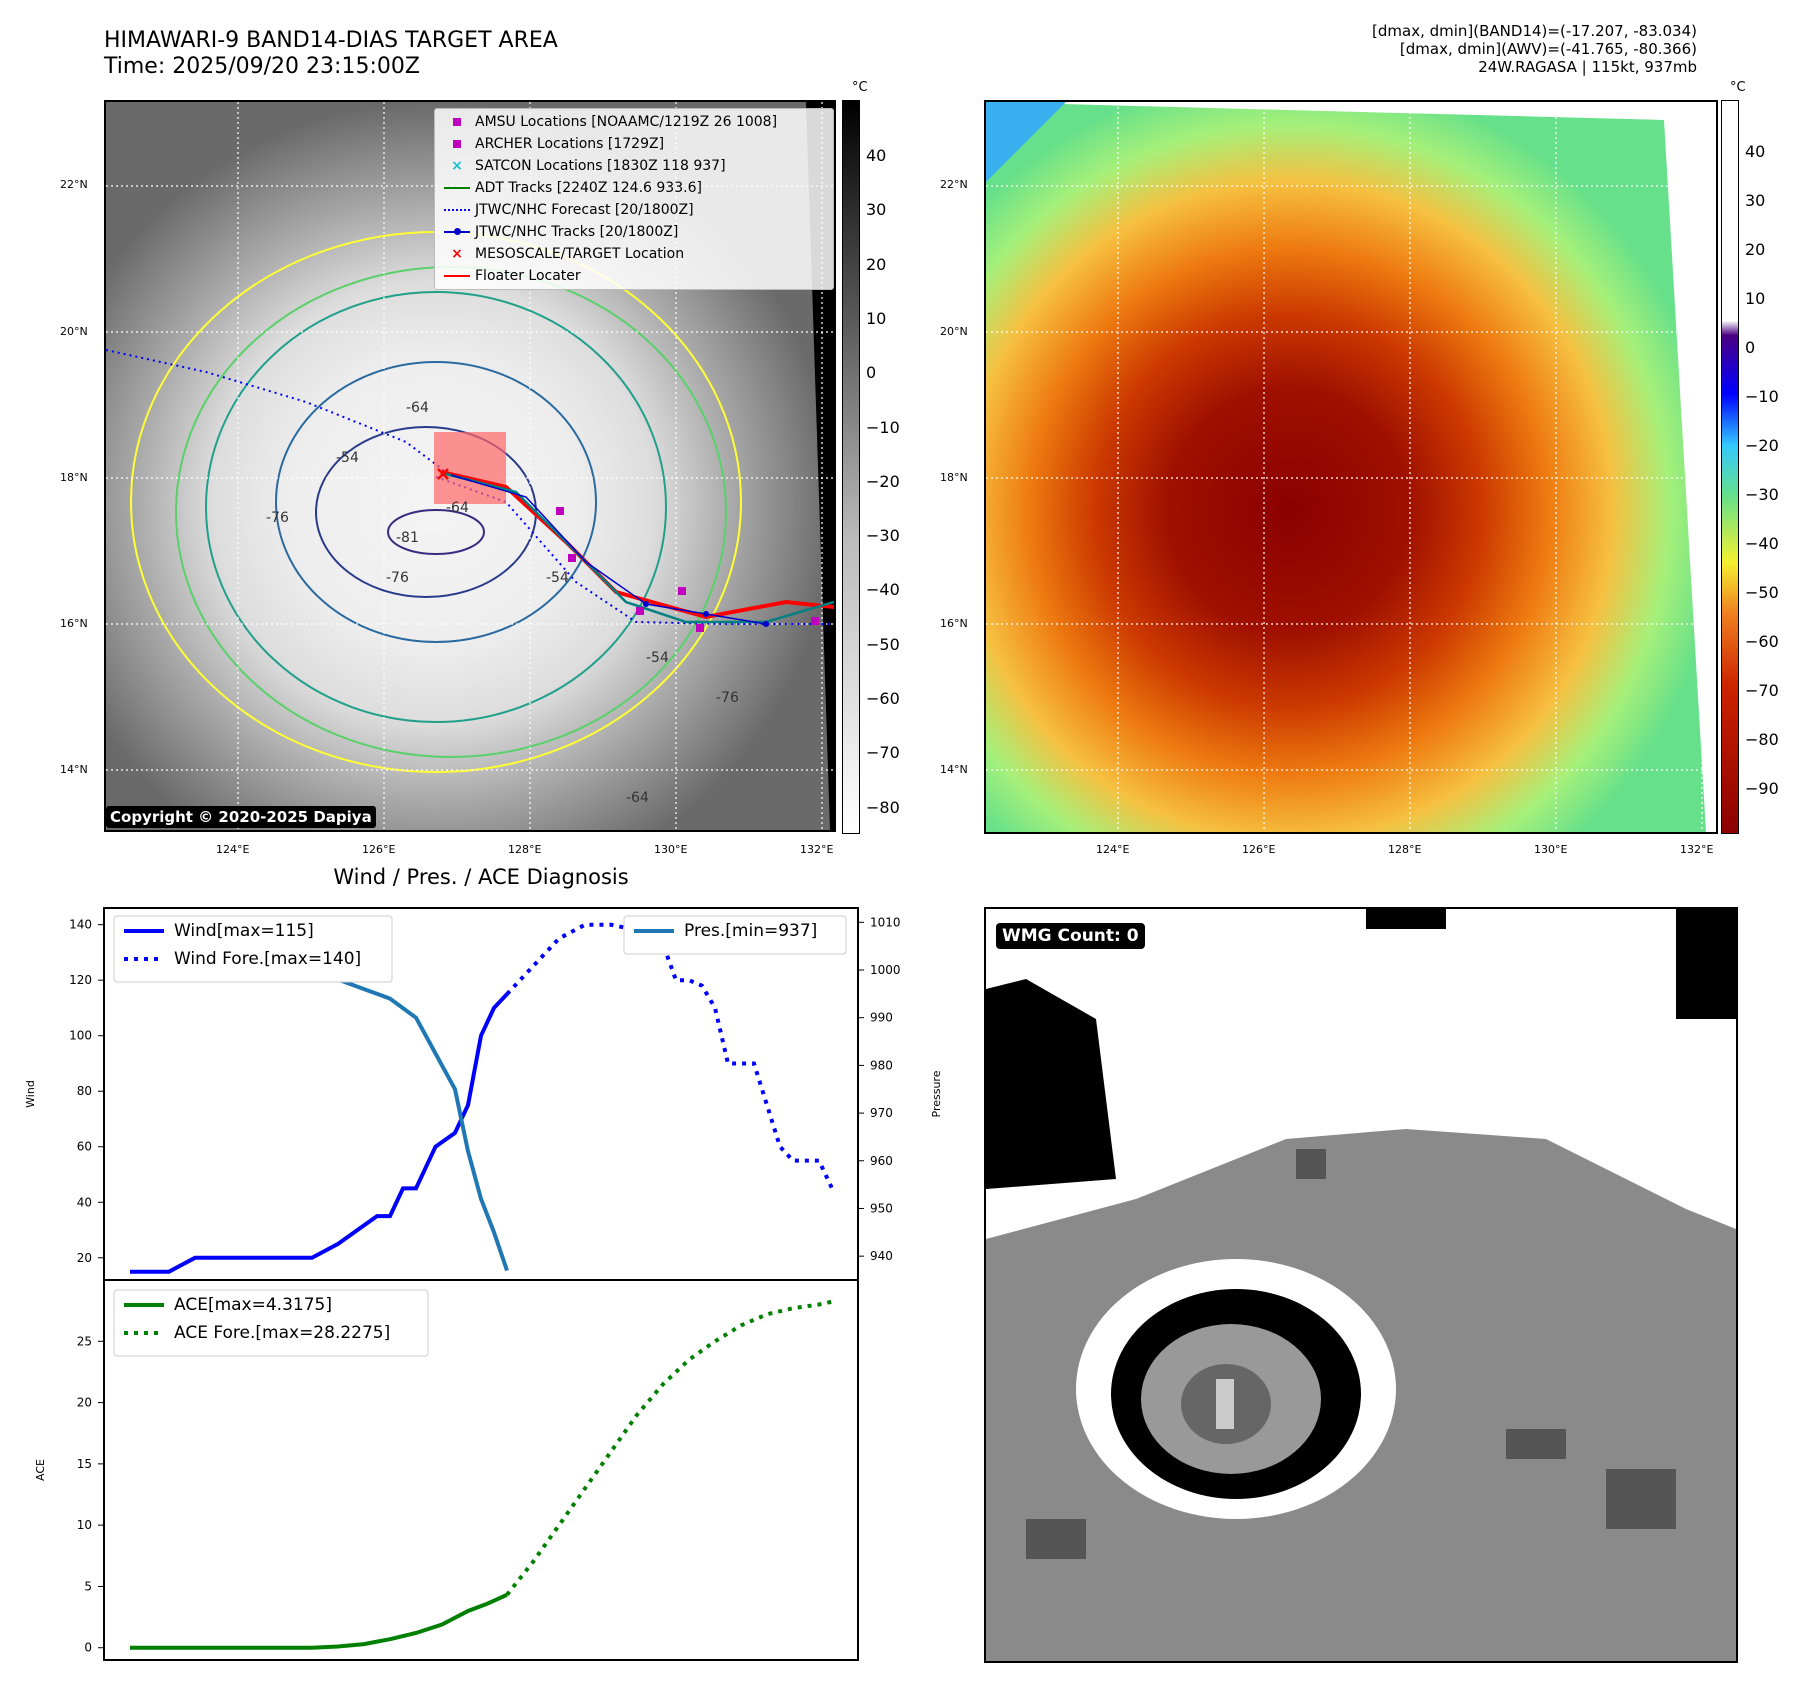  Describe the element at coordinates (881, 1161) in the screenshot. I see `pressure-y-tick-label: 960` at that location.